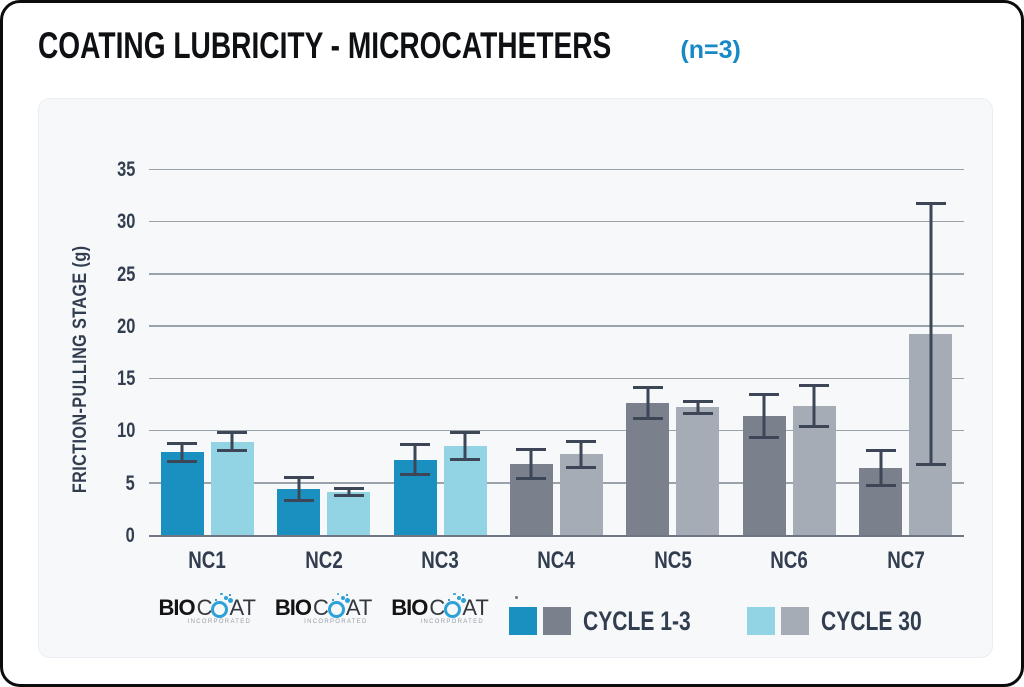 Image resolution: width=1024 pixels, height=687 pixels. I want to click on slot-nc2, so click(323, 353).